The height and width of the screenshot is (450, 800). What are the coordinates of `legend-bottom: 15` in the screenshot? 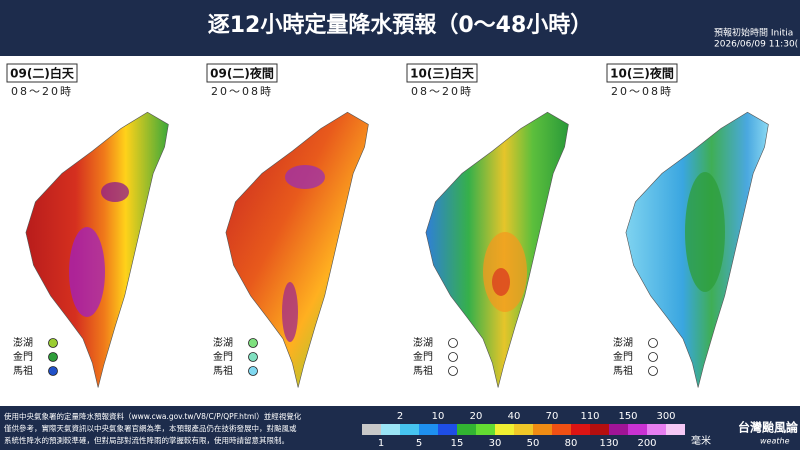 It's located at (457, 443).